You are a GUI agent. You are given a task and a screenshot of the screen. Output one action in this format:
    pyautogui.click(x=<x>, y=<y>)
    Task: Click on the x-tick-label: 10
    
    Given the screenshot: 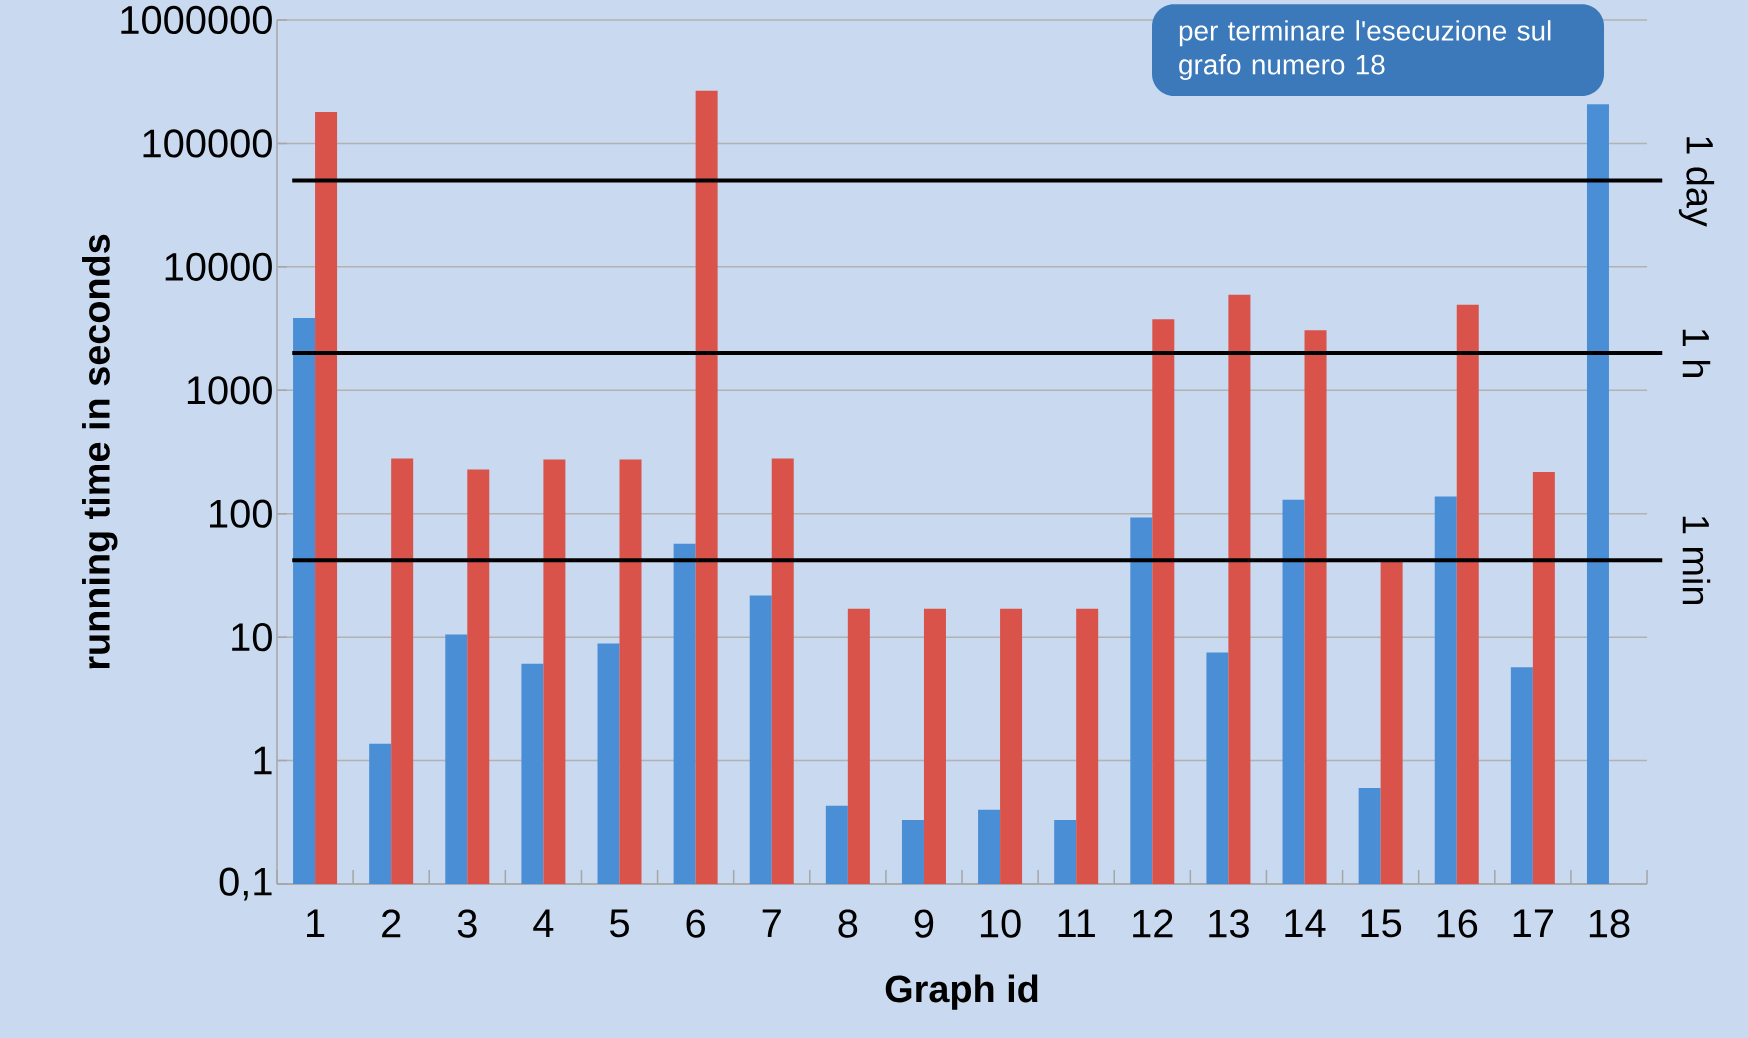 What is the action you would take?
    pyautogui.click(x=1000, y=923)
    